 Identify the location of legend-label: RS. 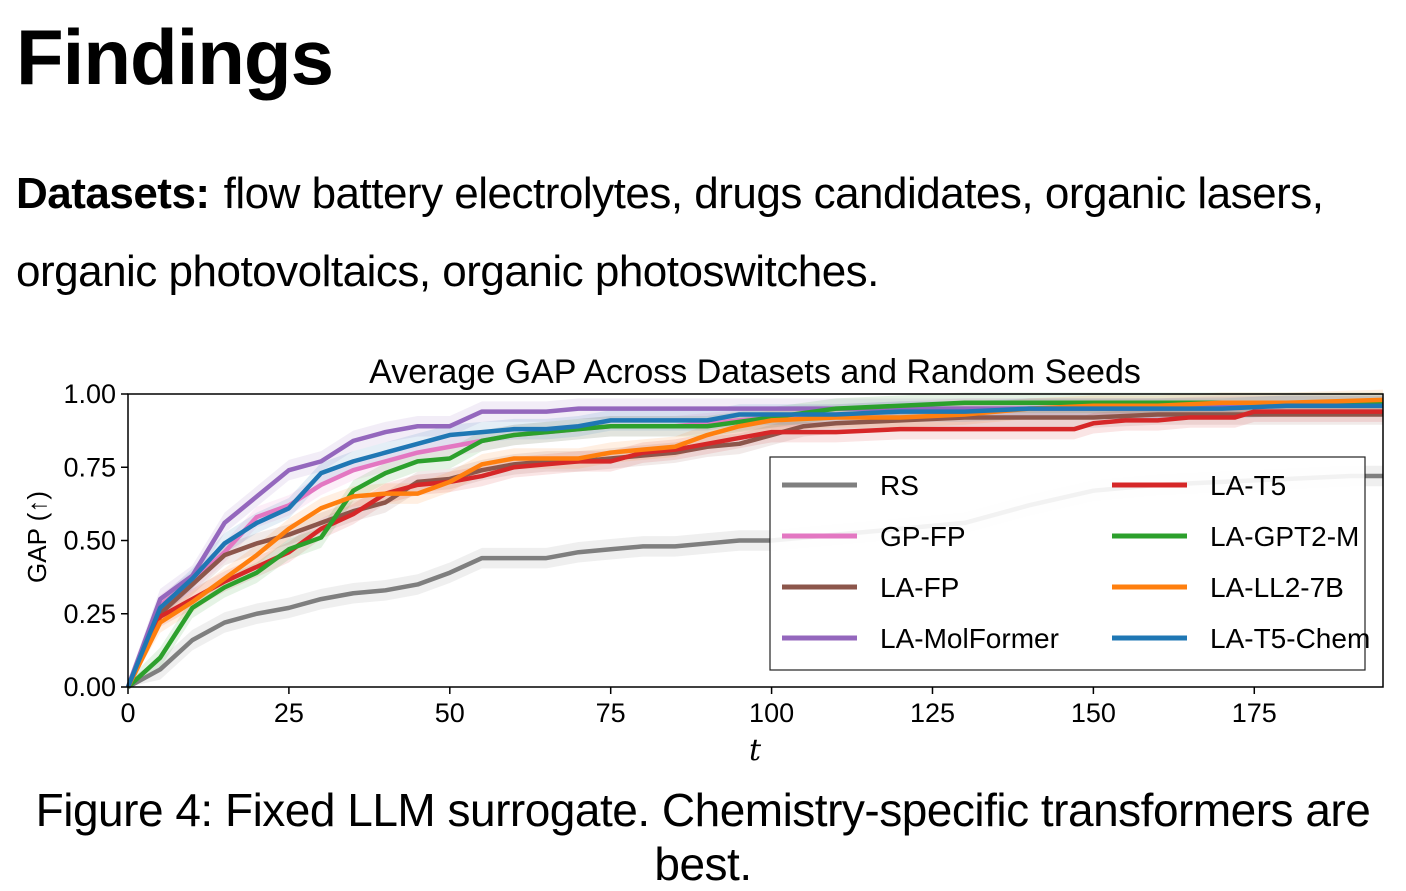
(899, 485).